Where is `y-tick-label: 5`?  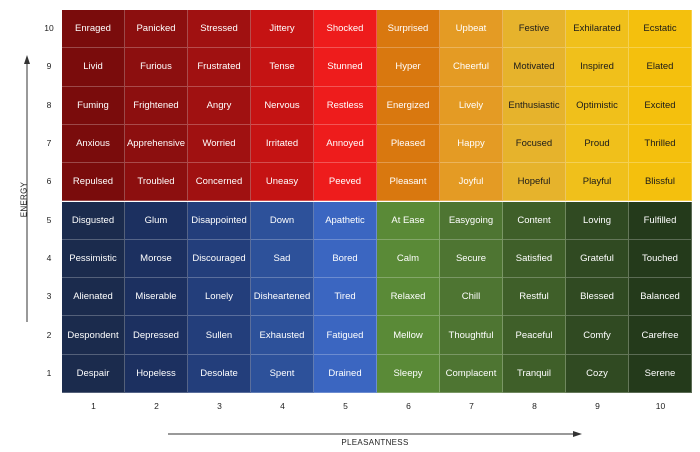 y-tick-label: 5 is located at coordinates (49, 219).